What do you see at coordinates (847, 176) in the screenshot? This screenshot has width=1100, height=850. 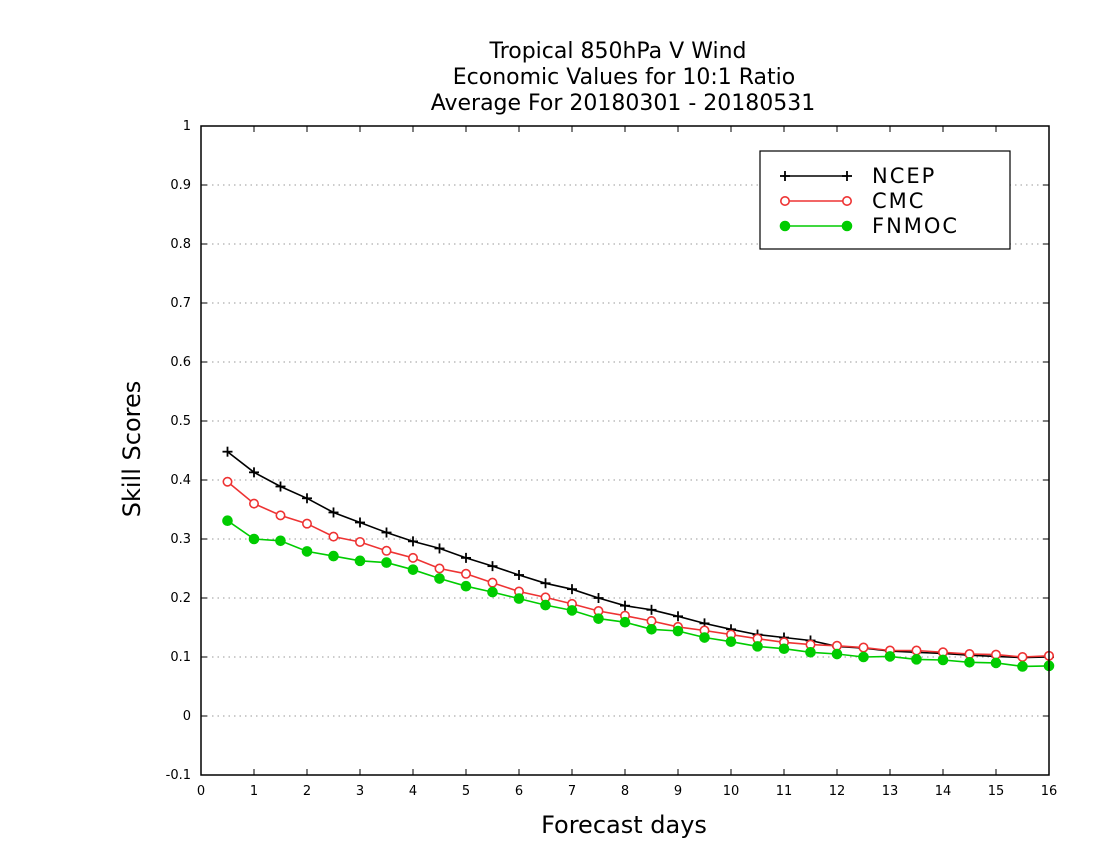 I see `legend-marker-ncep` at bounding box center [847, 176].